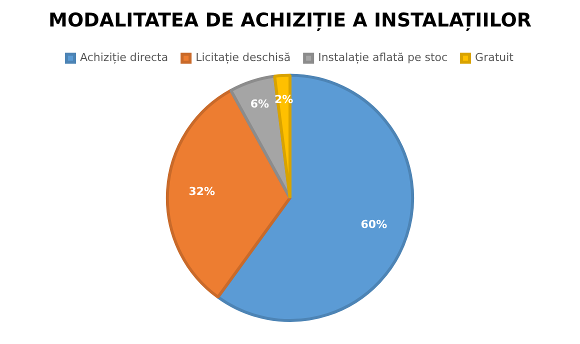 This screenshot has height=344, width=580. I want to click on legend-label: Gratuit, so click(494, 57).